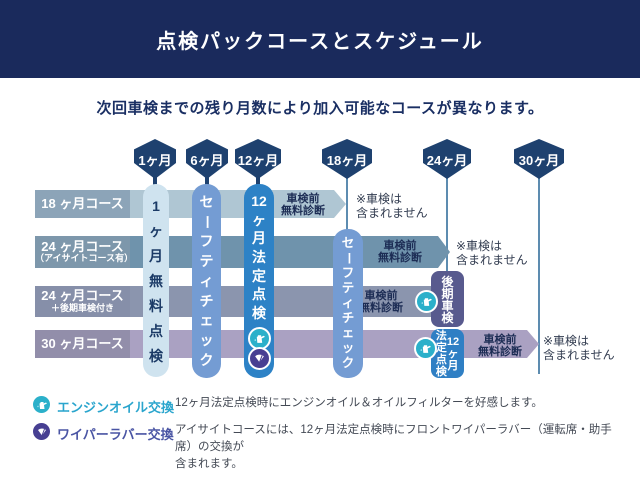  What do you see at coordinates (392, 206) in the screenshot?
I see `note-row1: ※車検は 含まれません` at bounding box center [392, 206].